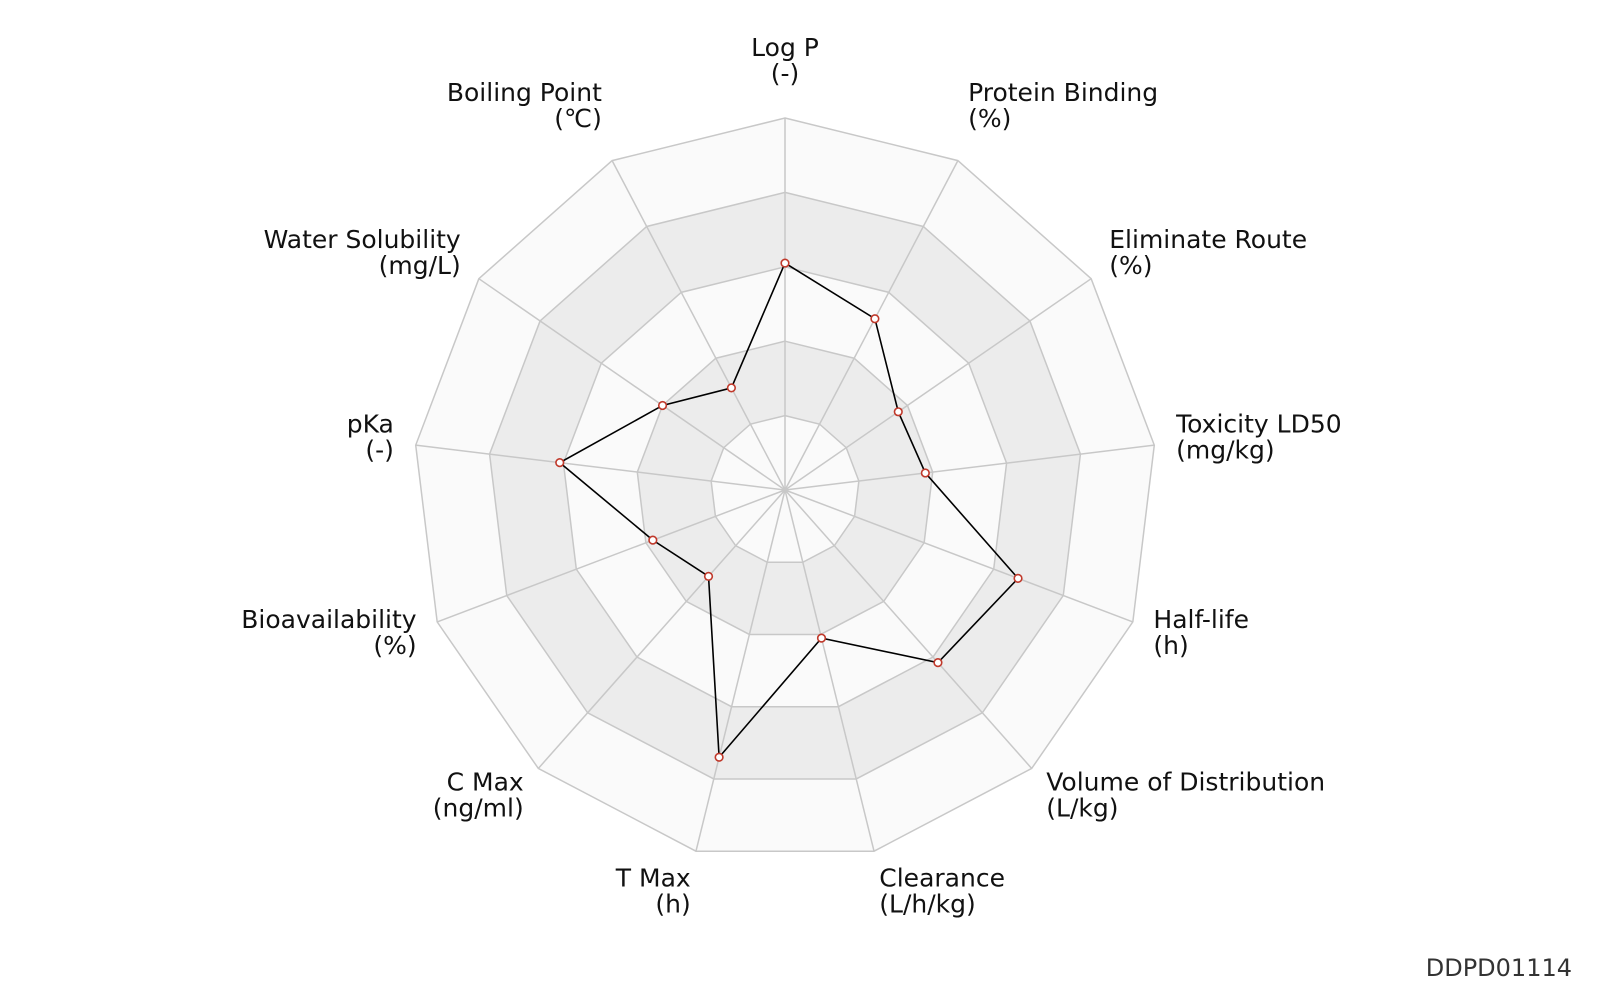  I want to click on axis-name: Clearance, so click(942, 878).